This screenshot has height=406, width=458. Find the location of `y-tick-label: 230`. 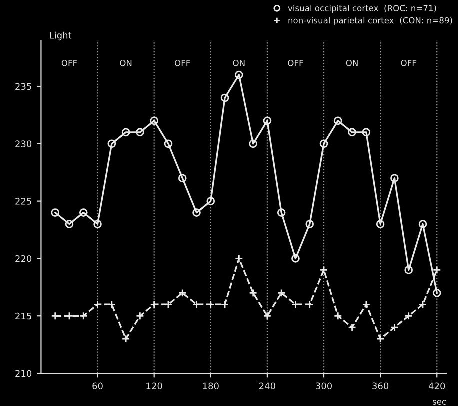

y-tick-label: 230 is located at coordinates (24, 144).